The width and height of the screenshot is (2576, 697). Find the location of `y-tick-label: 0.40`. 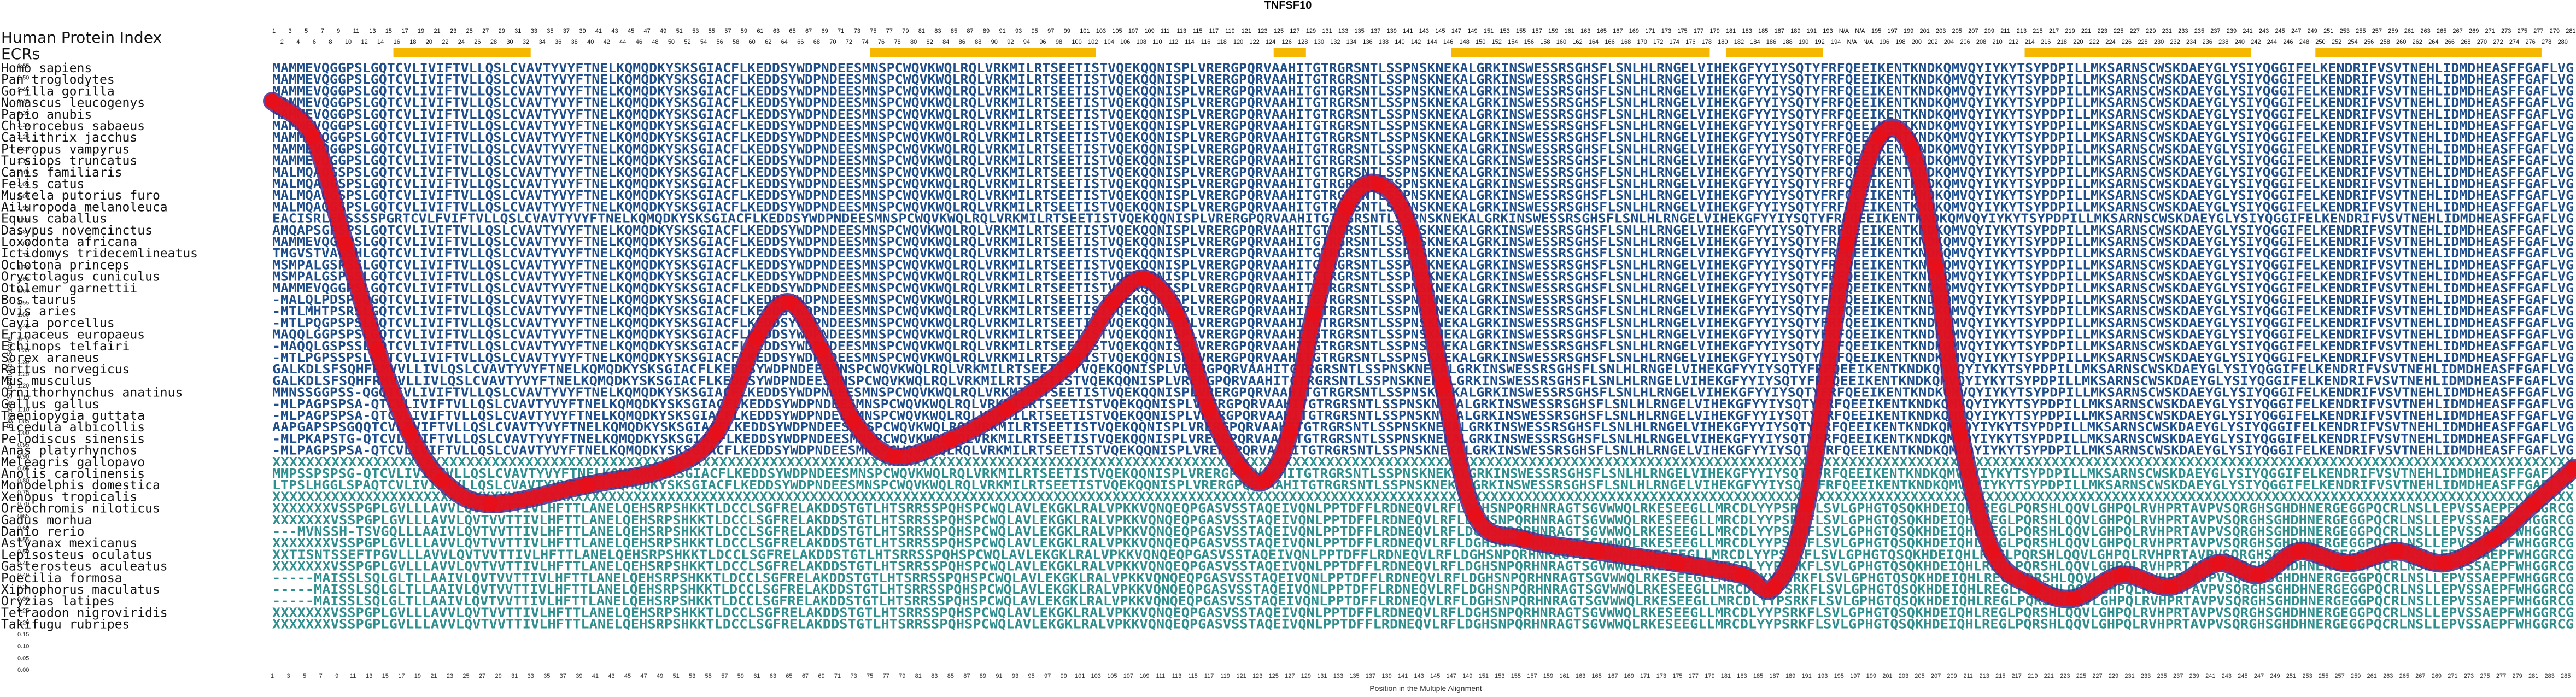

y-tick-label: 0.40 is located at coordinates (23, 575).